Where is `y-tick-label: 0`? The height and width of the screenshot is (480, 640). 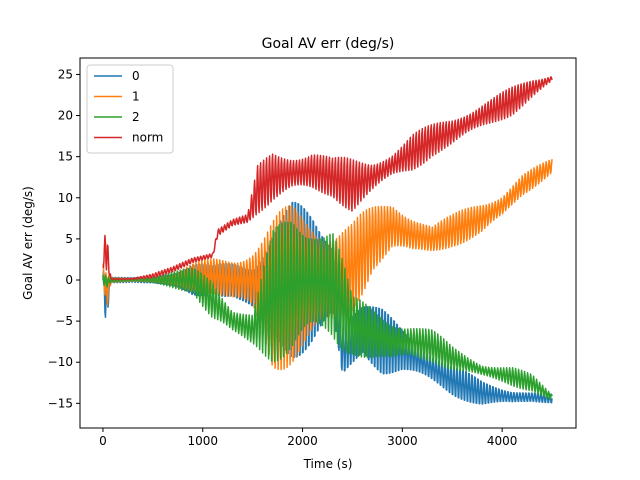 y-tick-label: 0 is located at coordinates (69, 280).